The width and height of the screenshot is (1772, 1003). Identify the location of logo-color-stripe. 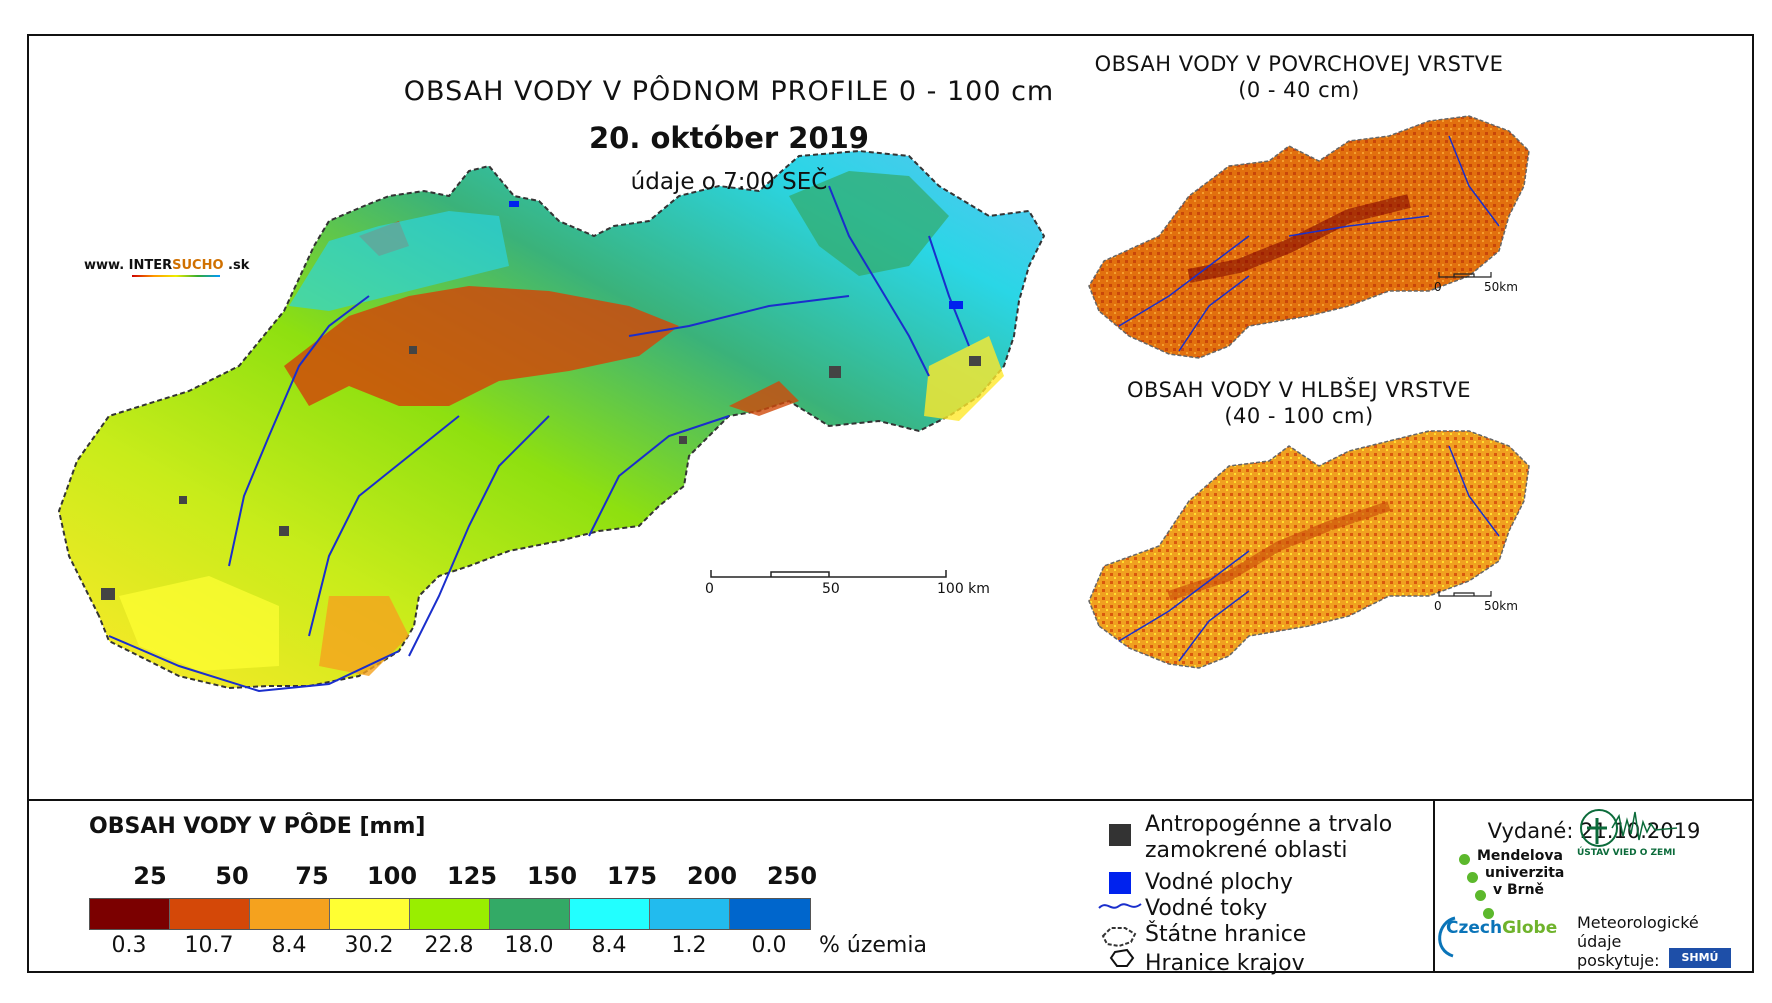
(176, 276).